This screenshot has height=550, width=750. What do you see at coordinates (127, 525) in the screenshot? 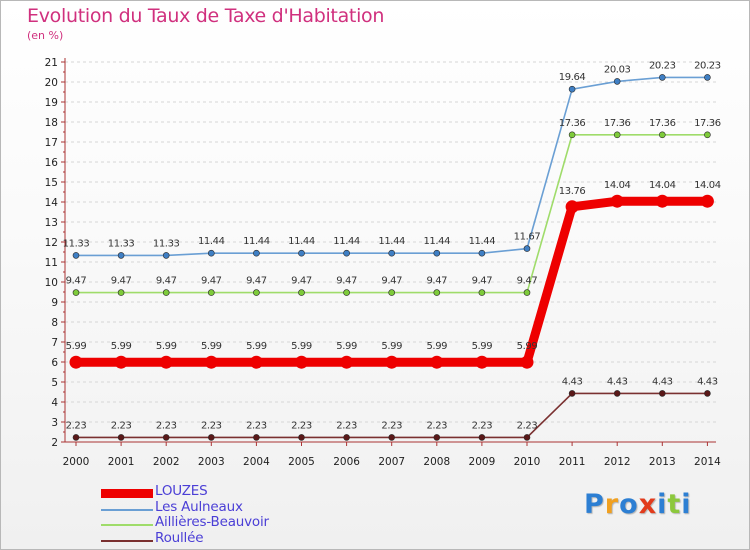
I see `legend-swatch-aillieres-beauvoir` at bounding box center [127, 525].